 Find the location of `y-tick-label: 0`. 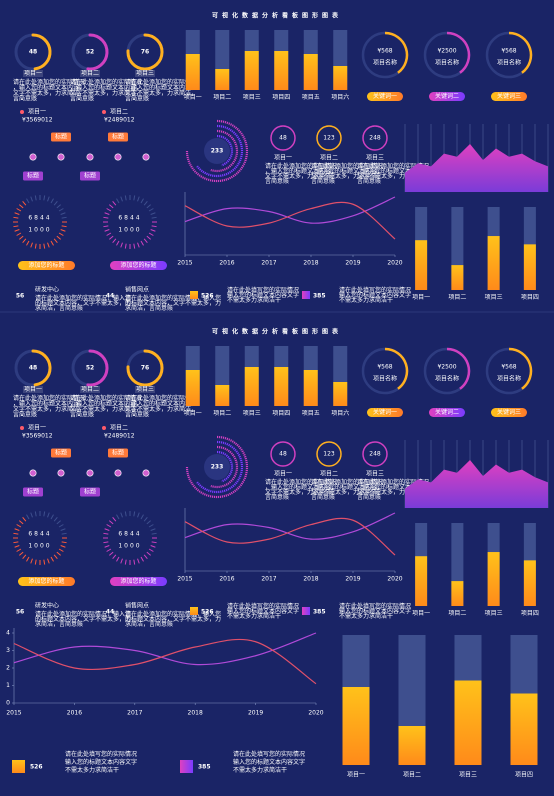

y-tick-label: 0 is located at coordinates (8, 703).